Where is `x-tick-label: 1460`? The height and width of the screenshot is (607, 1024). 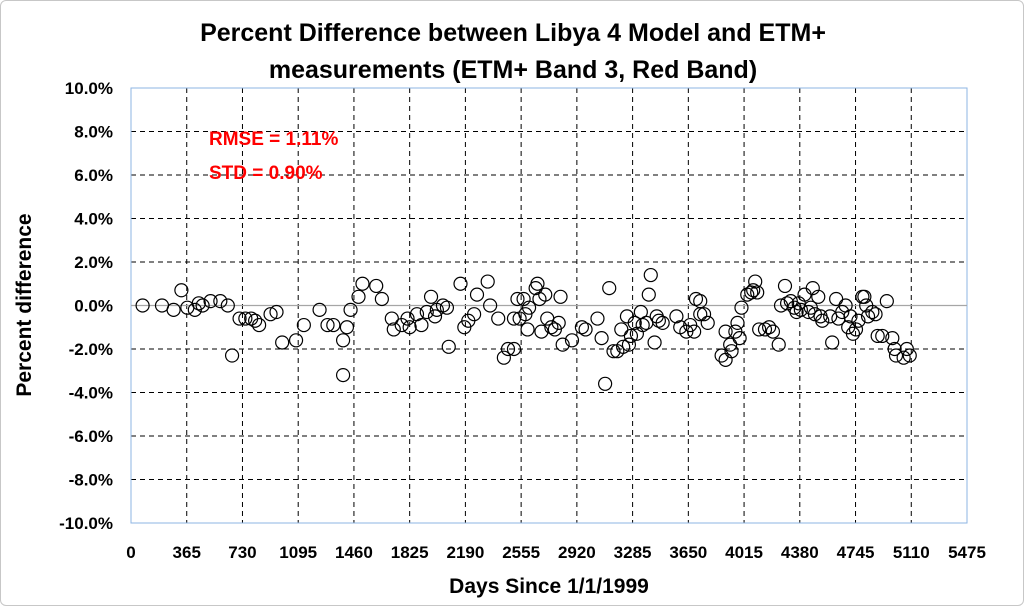 x-tick-label: 1460 is located at coordinates (354, 552).